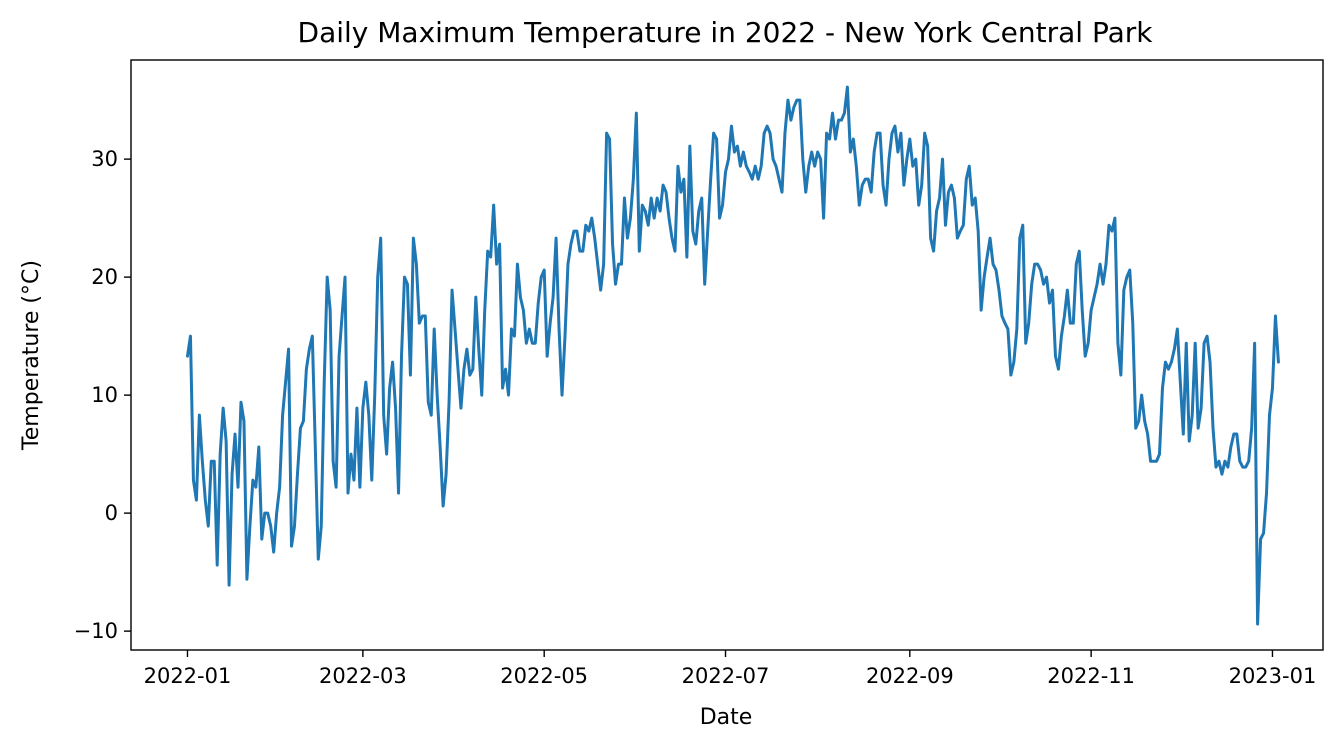 This screenshot has height=751, width=1344. I want to click on x-tick-label: 2023-01, so click(1273, 676).